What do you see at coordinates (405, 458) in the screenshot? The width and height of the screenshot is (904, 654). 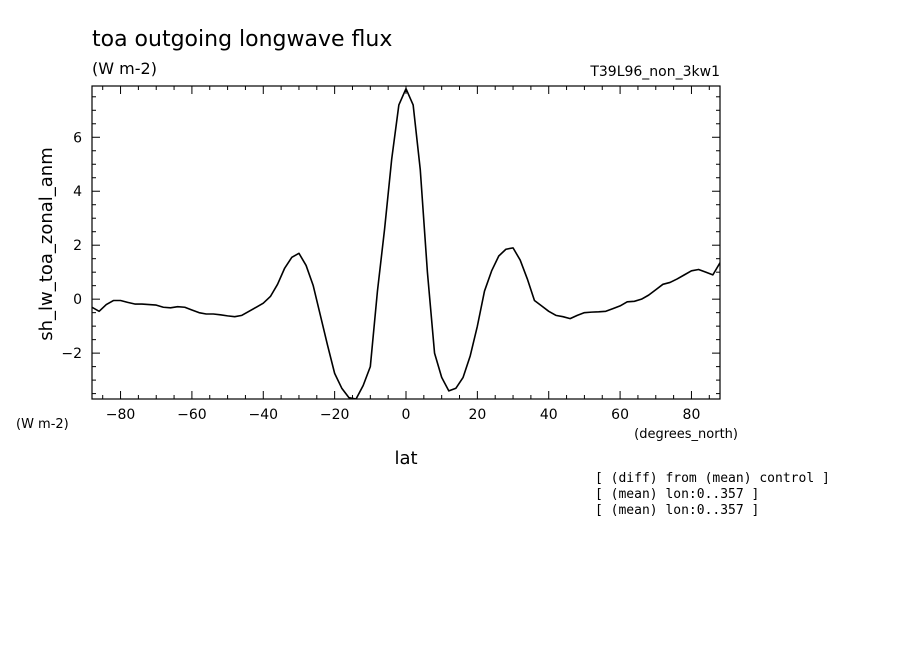 I see `x-axis-label: lat` at bounding box center [405, 458].